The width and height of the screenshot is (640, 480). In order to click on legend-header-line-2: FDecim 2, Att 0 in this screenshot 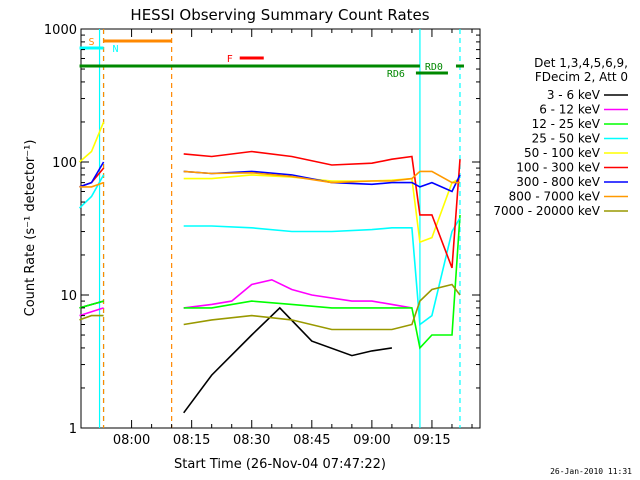, I will do `click(581, 77)`.